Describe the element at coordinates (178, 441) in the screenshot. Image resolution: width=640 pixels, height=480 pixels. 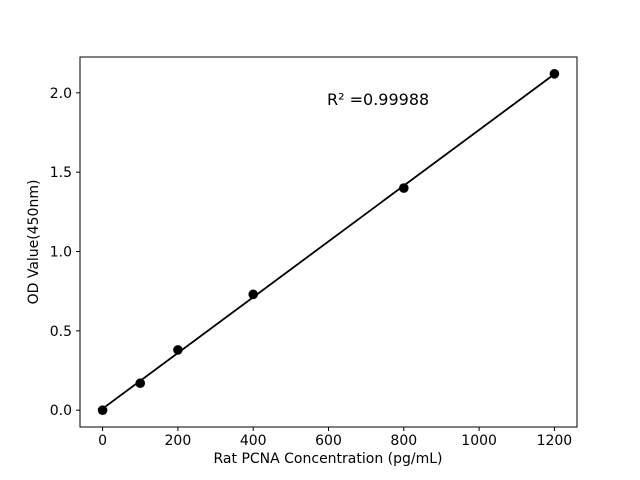
I see `x-tick-label: 200` at that location.